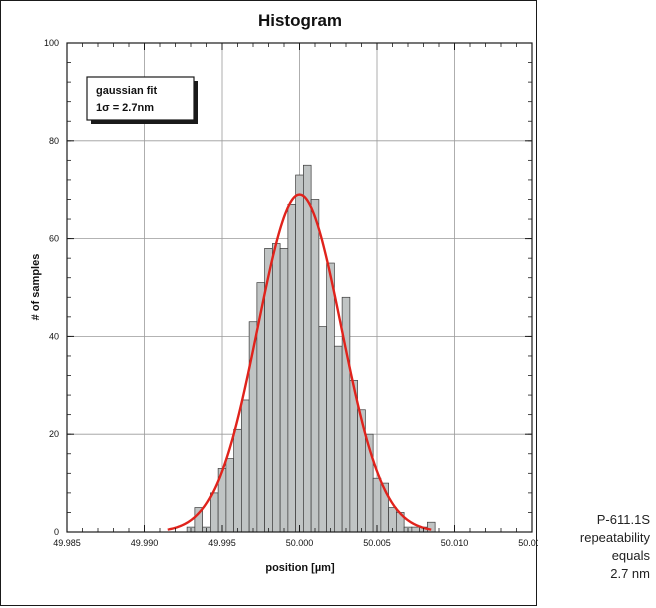 The width and height of the screenshot is (656, 608). Describe the element at coordinates (455, 543) in the screenshot. I see `x-tick-label: 50.010` at that location.